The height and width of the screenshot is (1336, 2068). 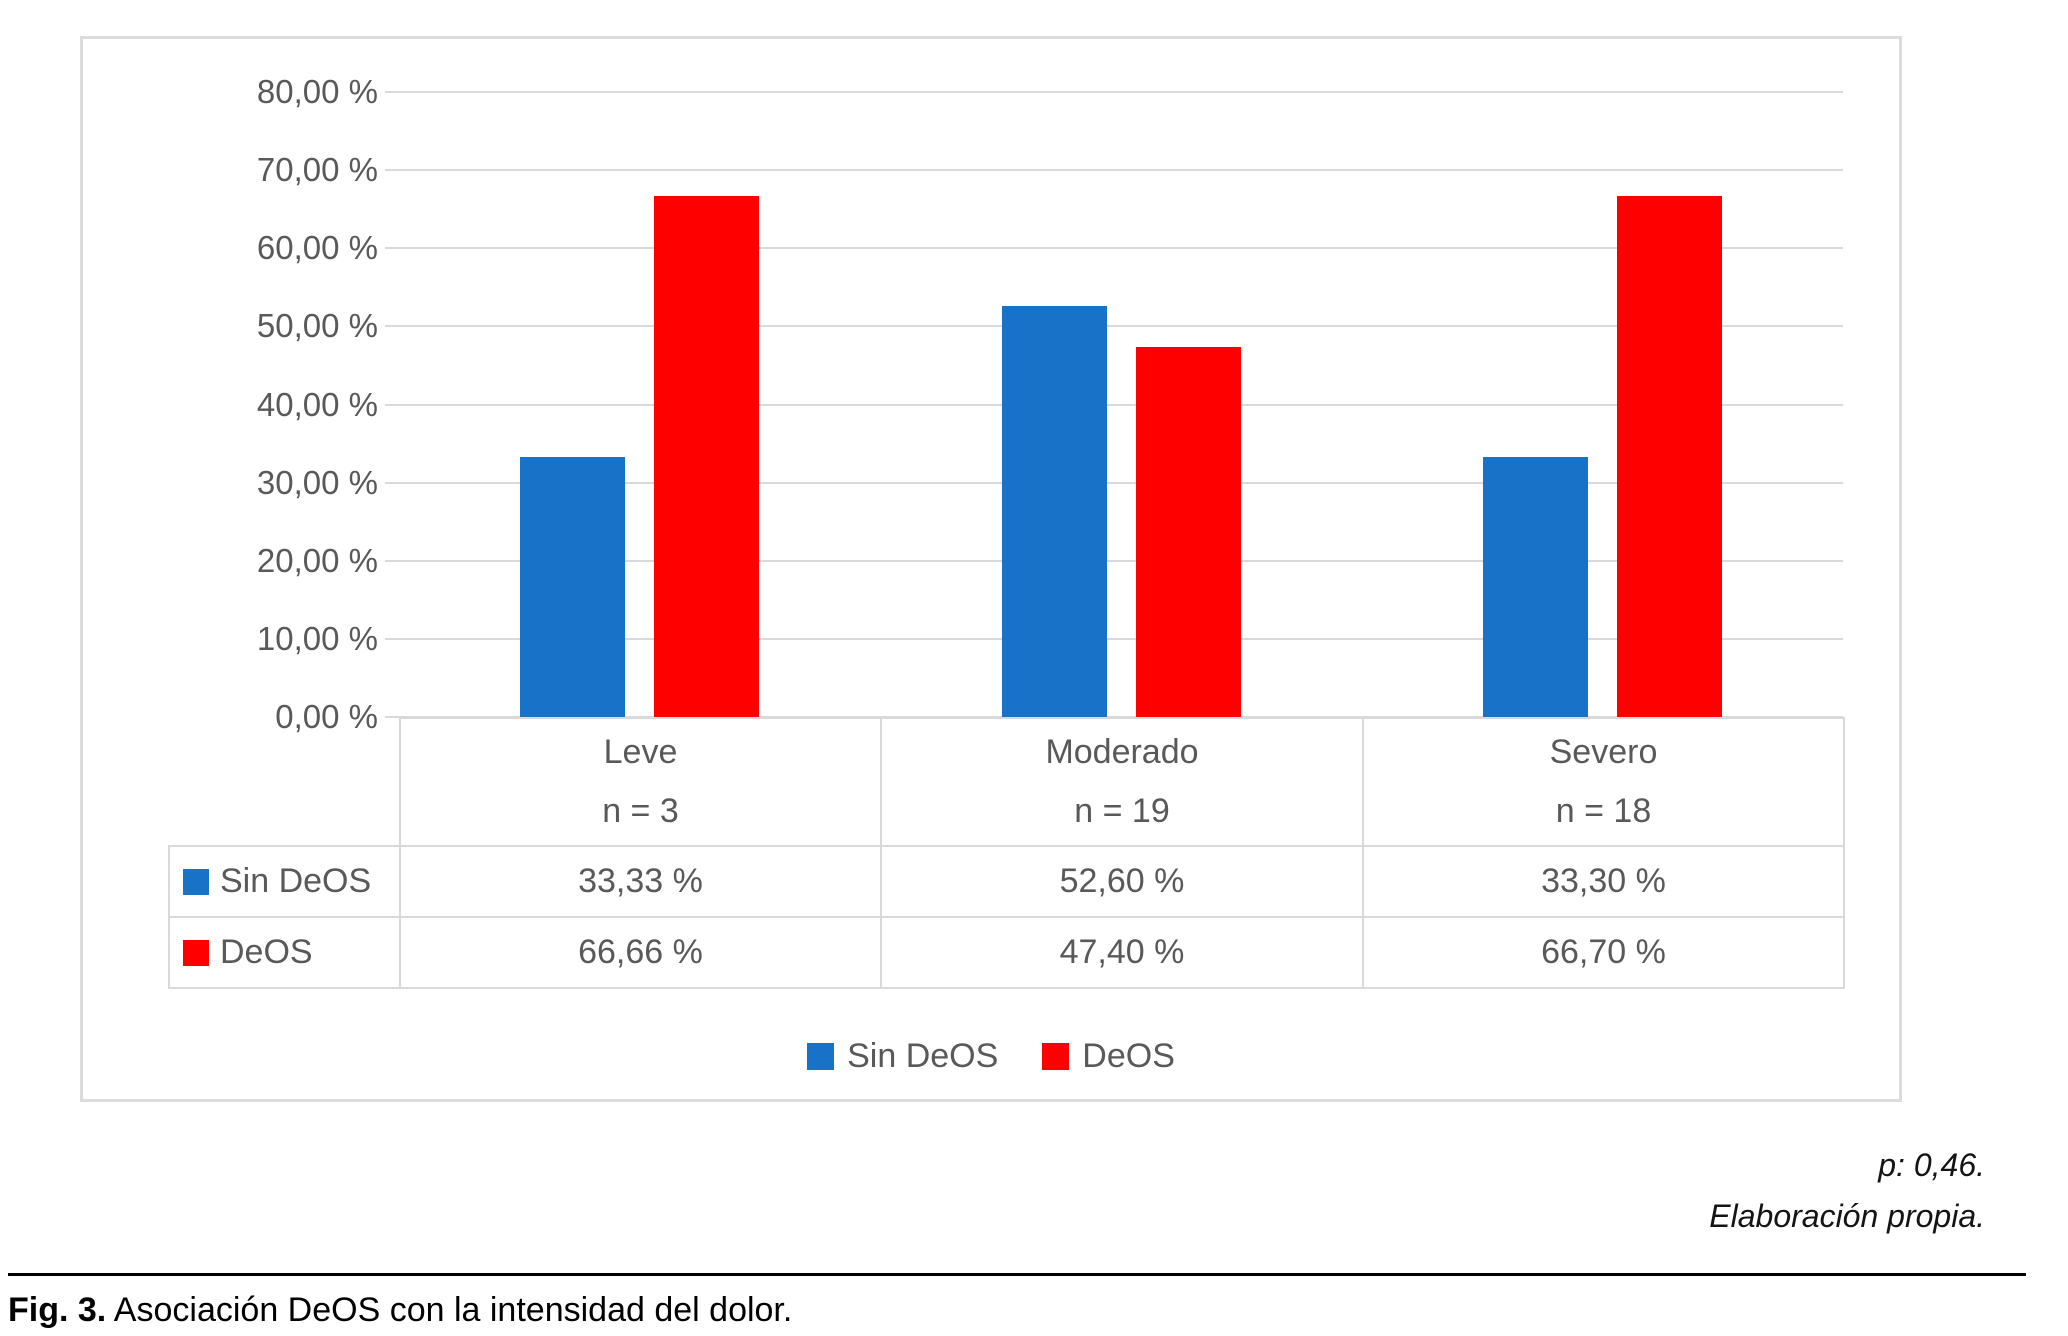 What do you see at coordinates (317, 170) in the screenshot?
I see `y-axis-tick-label: 70,00 %` at bounding box center [317, 170].